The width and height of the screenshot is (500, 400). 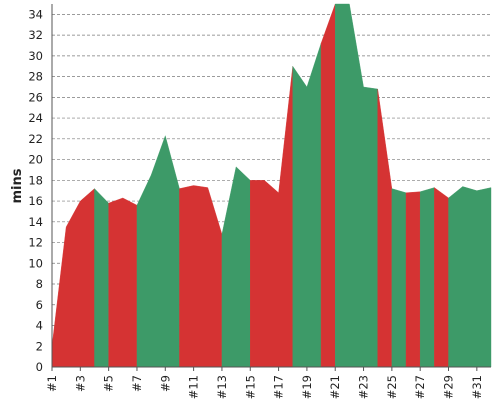 I want to click on y-tick-label: 26, so click(x=35, y=97).